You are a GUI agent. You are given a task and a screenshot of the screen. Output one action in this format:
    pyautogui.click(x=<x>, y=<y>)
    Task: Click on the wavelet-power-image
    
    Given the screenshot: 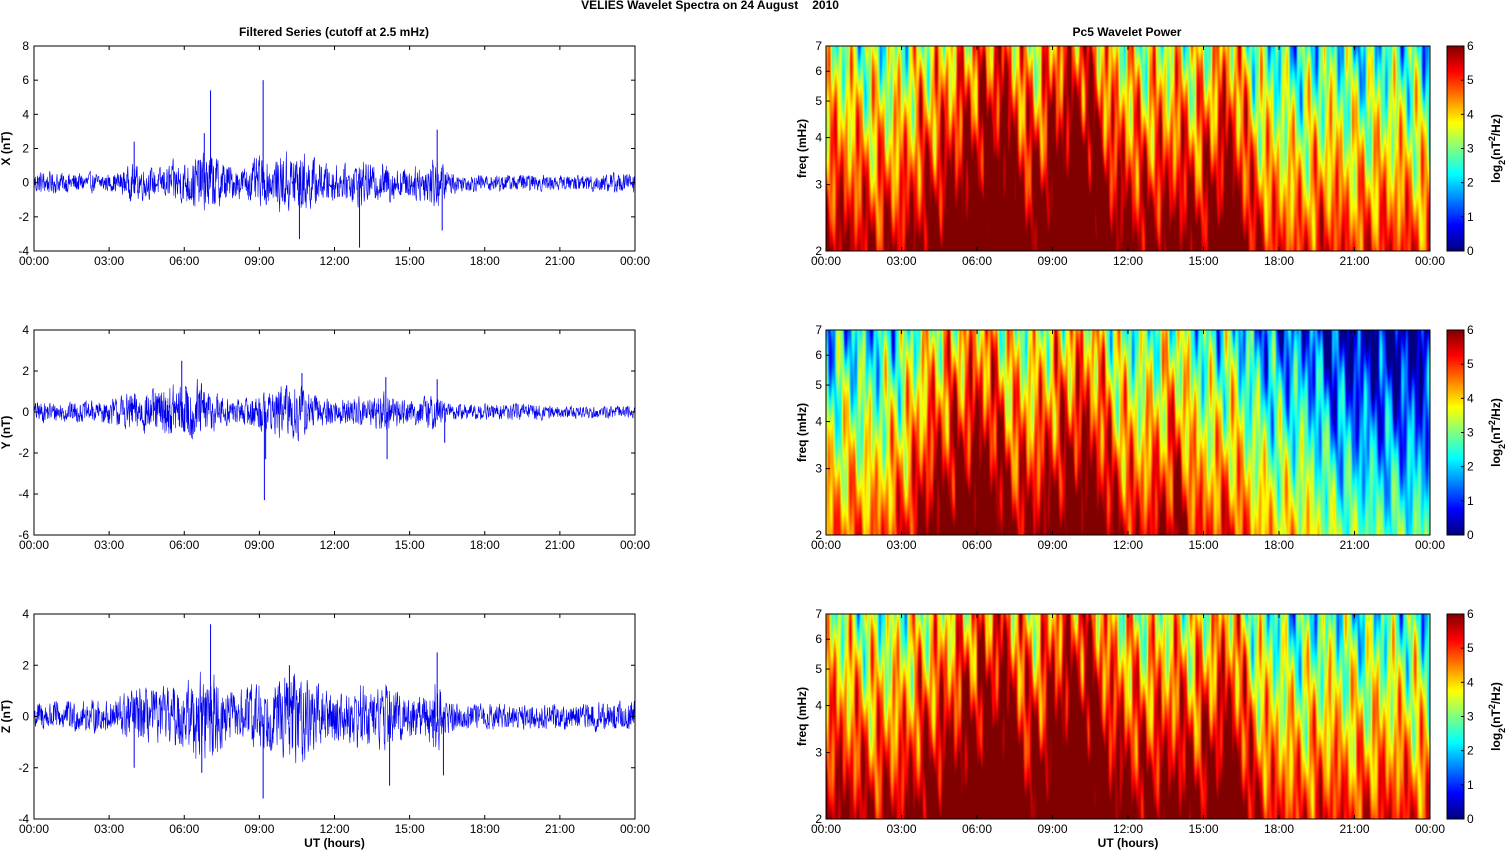 What is the action you would take?
    pyautogui.click(x=1128, y=432)
    